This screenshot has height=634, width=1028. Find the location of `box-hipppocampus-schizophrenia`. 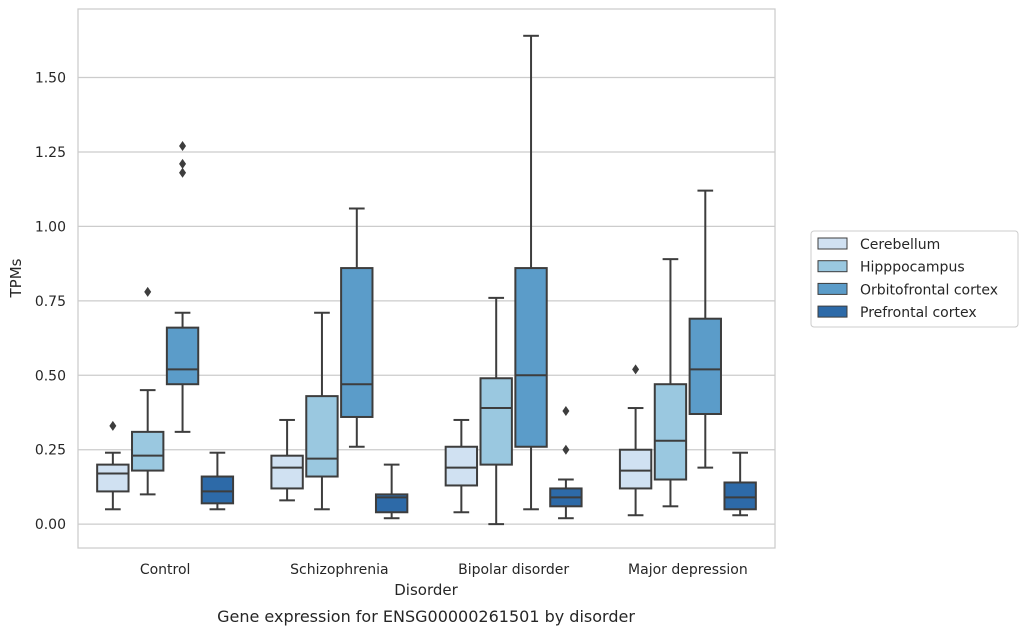

box-hipppocampus-schizophrenia is located at coordinates (322, 411).